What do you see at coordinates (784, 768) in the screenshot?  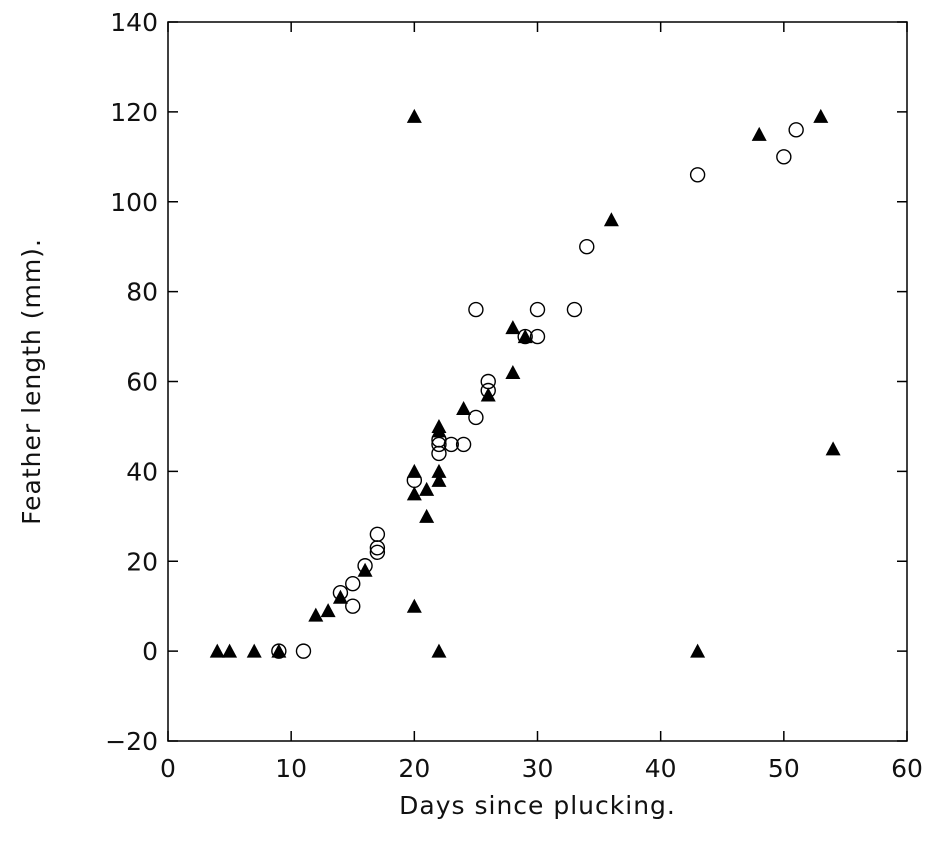 I see `x-tick-label: 50` at bounding box center [784, 768].